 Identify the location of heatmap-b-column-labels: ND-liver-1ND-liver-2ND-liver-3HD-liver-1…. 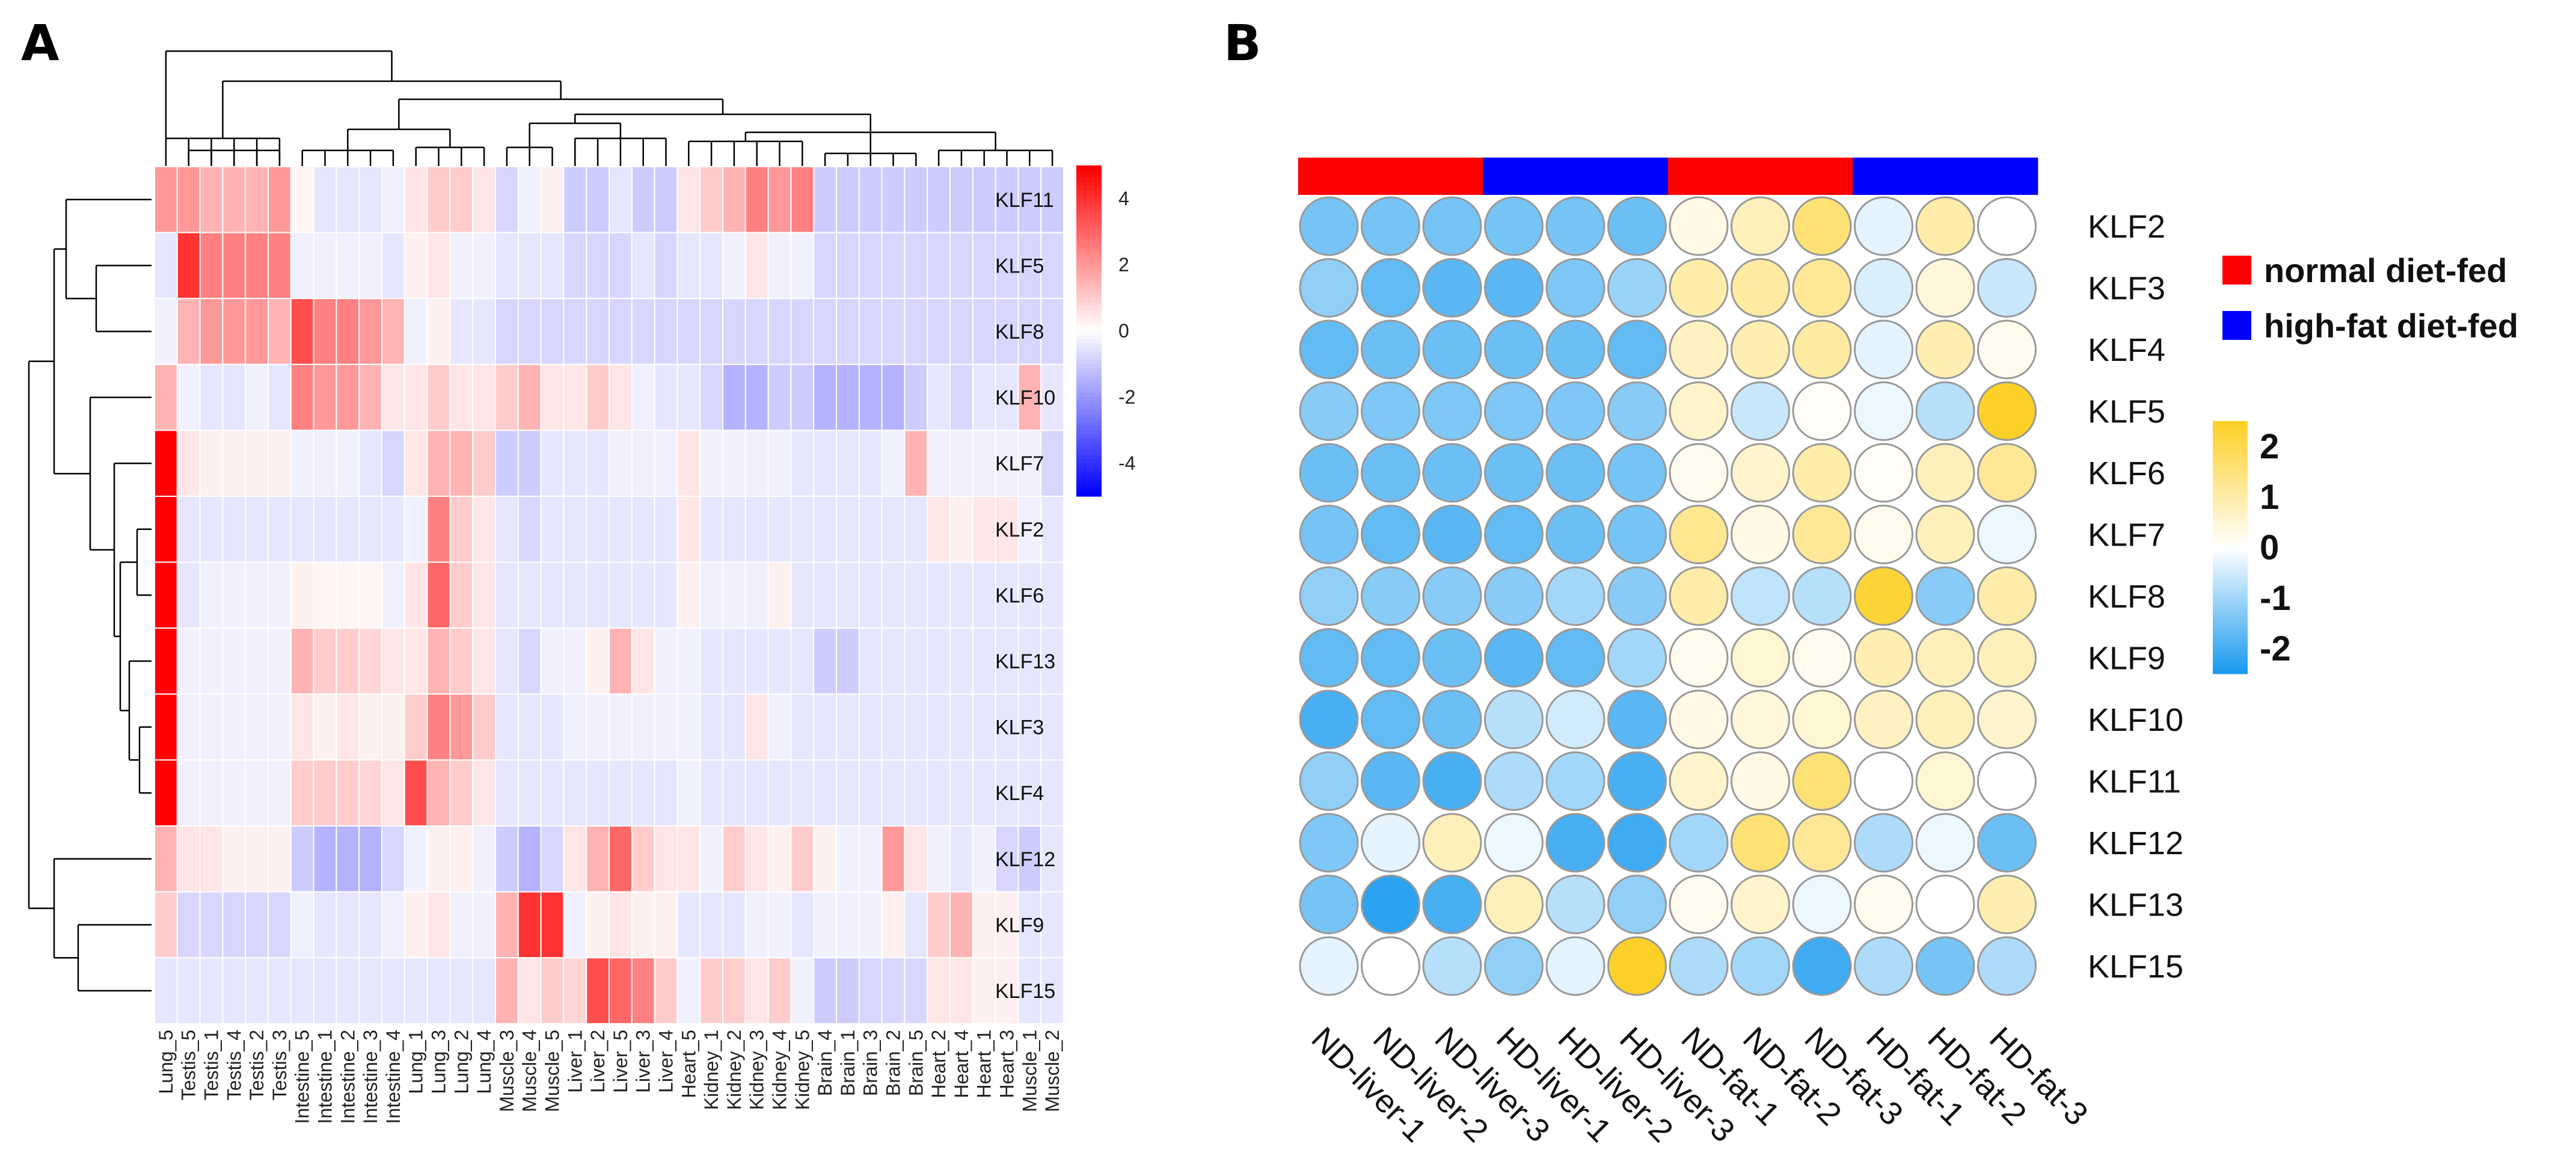
(1700, 1084).